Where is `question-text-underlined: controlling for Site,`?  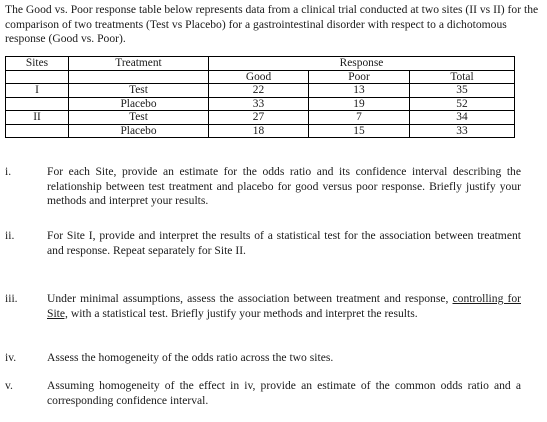 question-text-underlined: controlling for Site, is located at coordinates (284, 306).